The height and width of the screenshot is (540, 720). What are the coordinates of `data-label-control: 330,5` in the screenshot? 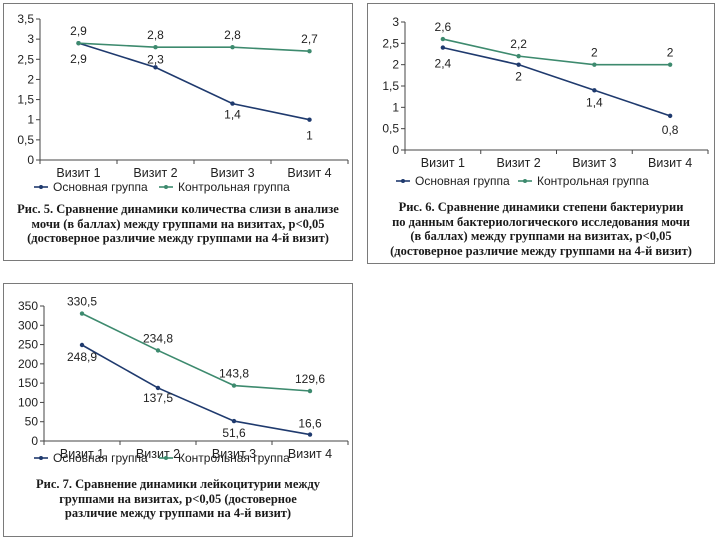 It's located at (82, 302).